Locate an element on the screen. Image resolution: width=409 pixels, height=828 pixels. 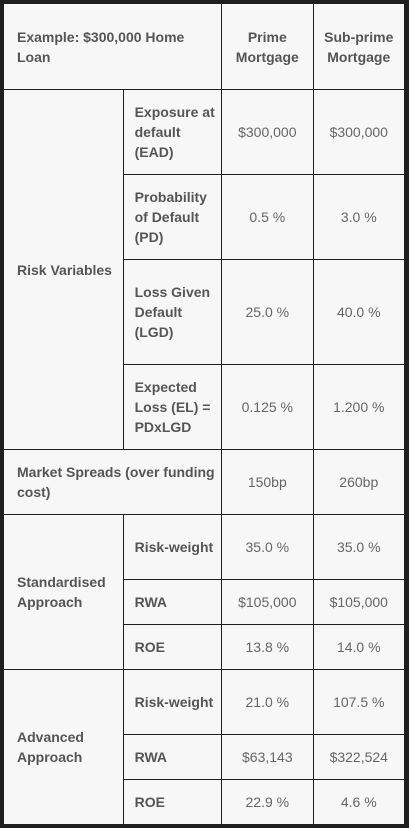
cell-std-rw-subprime: 35.0 % is located at coordinates (358, 547).